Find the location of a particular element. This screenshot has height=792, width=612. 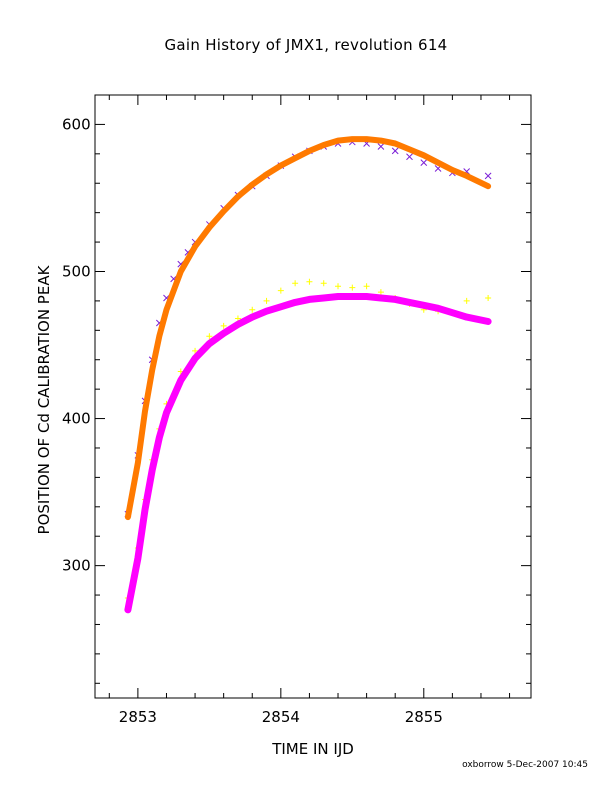

x-tick-label: 2855 is located at coordinates (424, 717).